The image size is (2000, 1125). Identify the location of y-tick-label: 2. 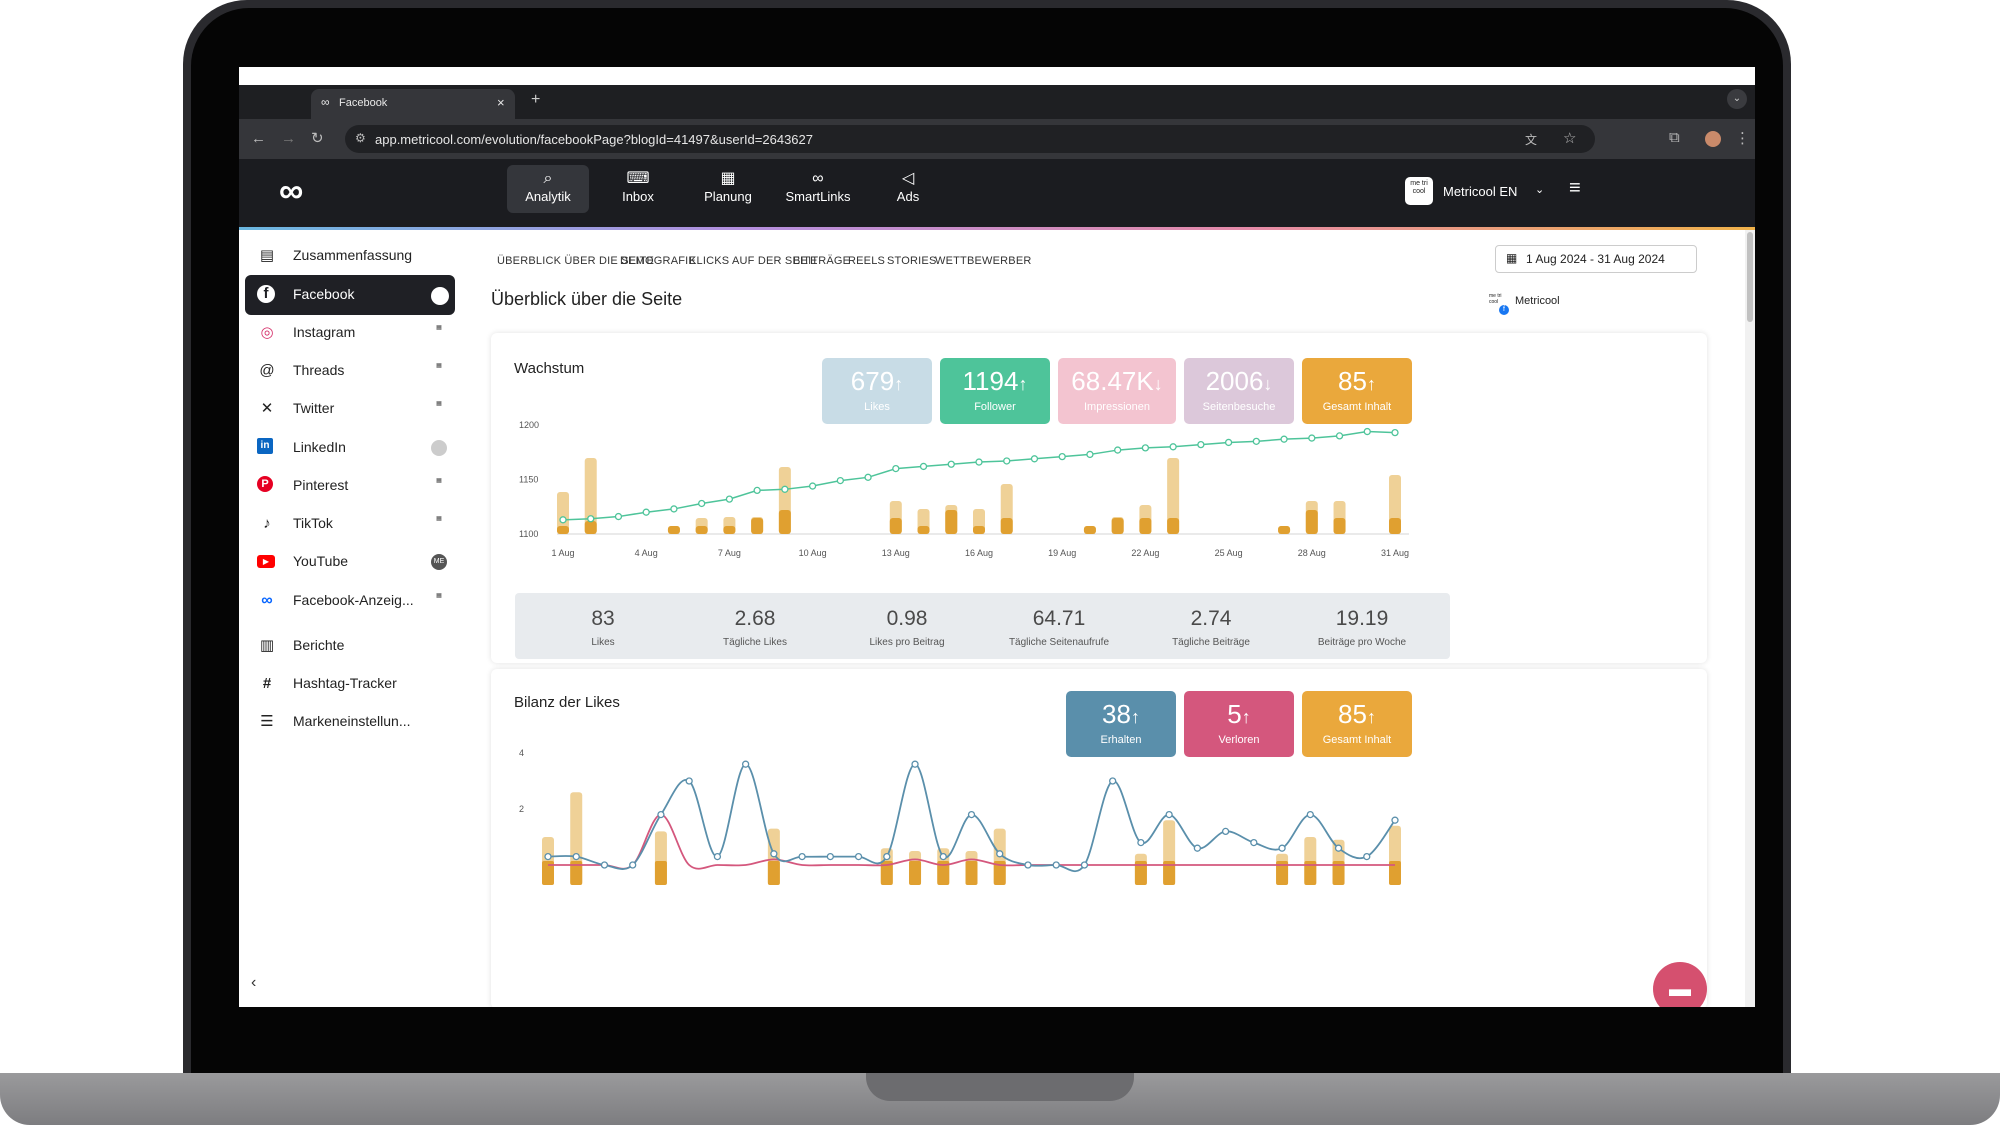
(521, 809).